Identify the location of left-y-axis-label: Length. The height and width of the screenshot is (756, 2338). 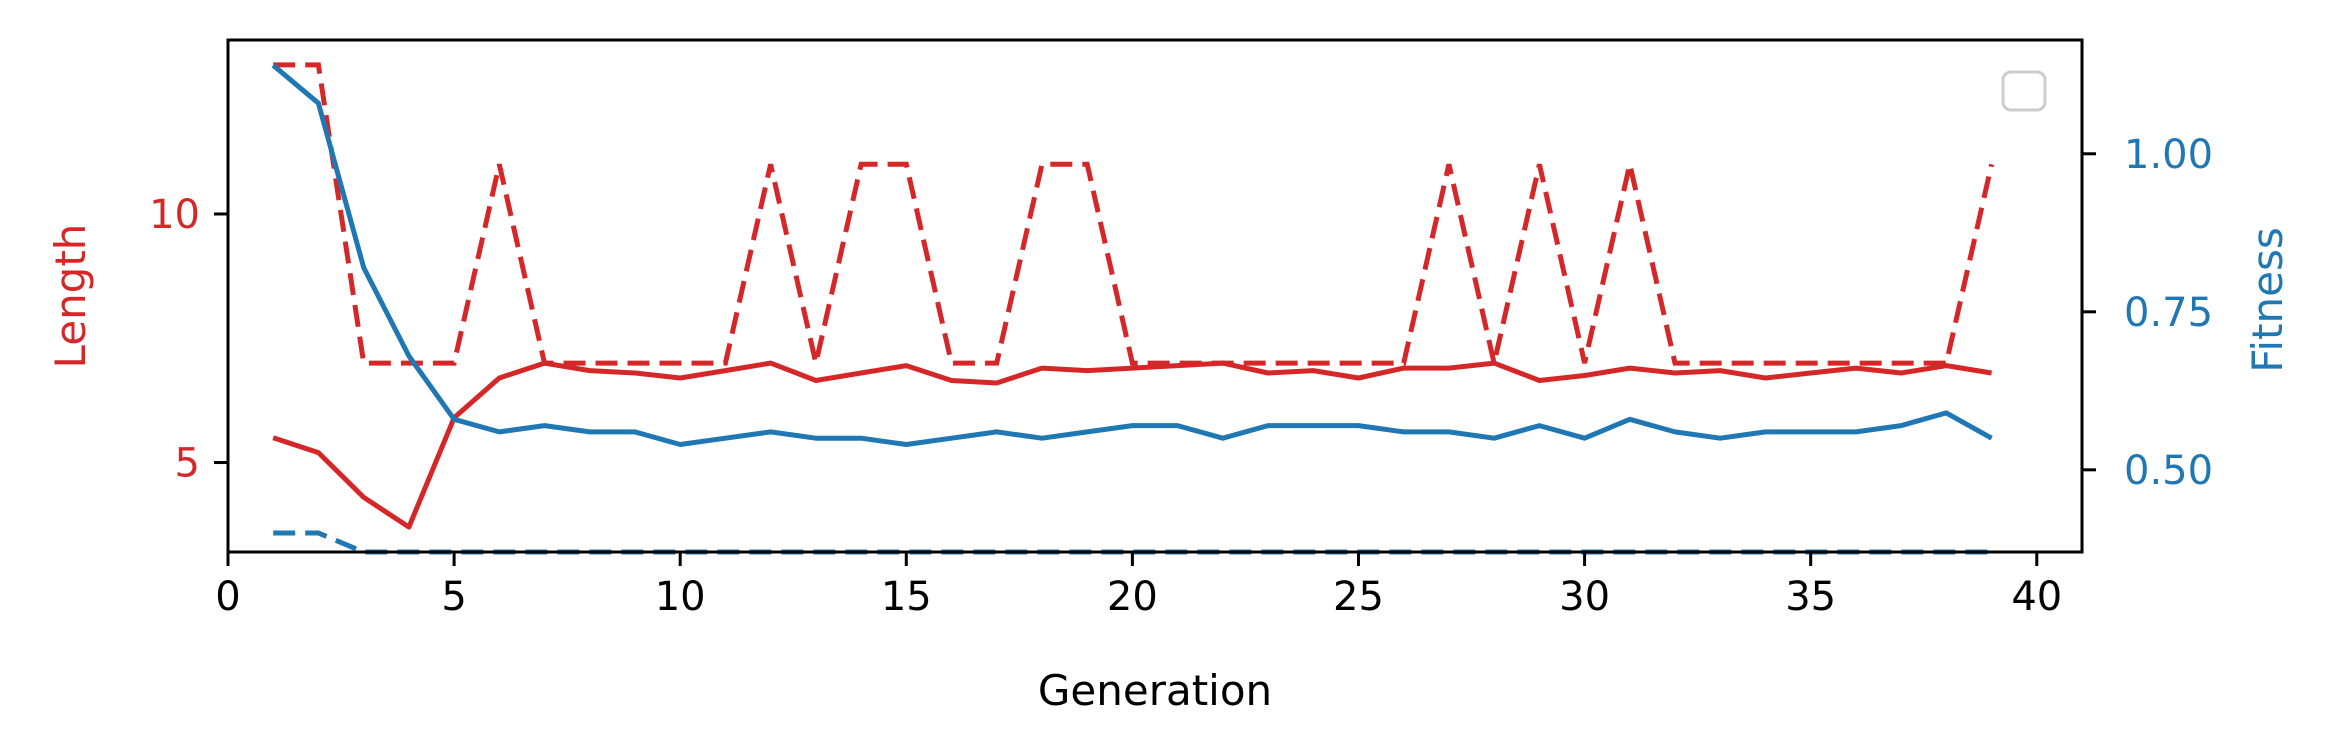
(70, 296).